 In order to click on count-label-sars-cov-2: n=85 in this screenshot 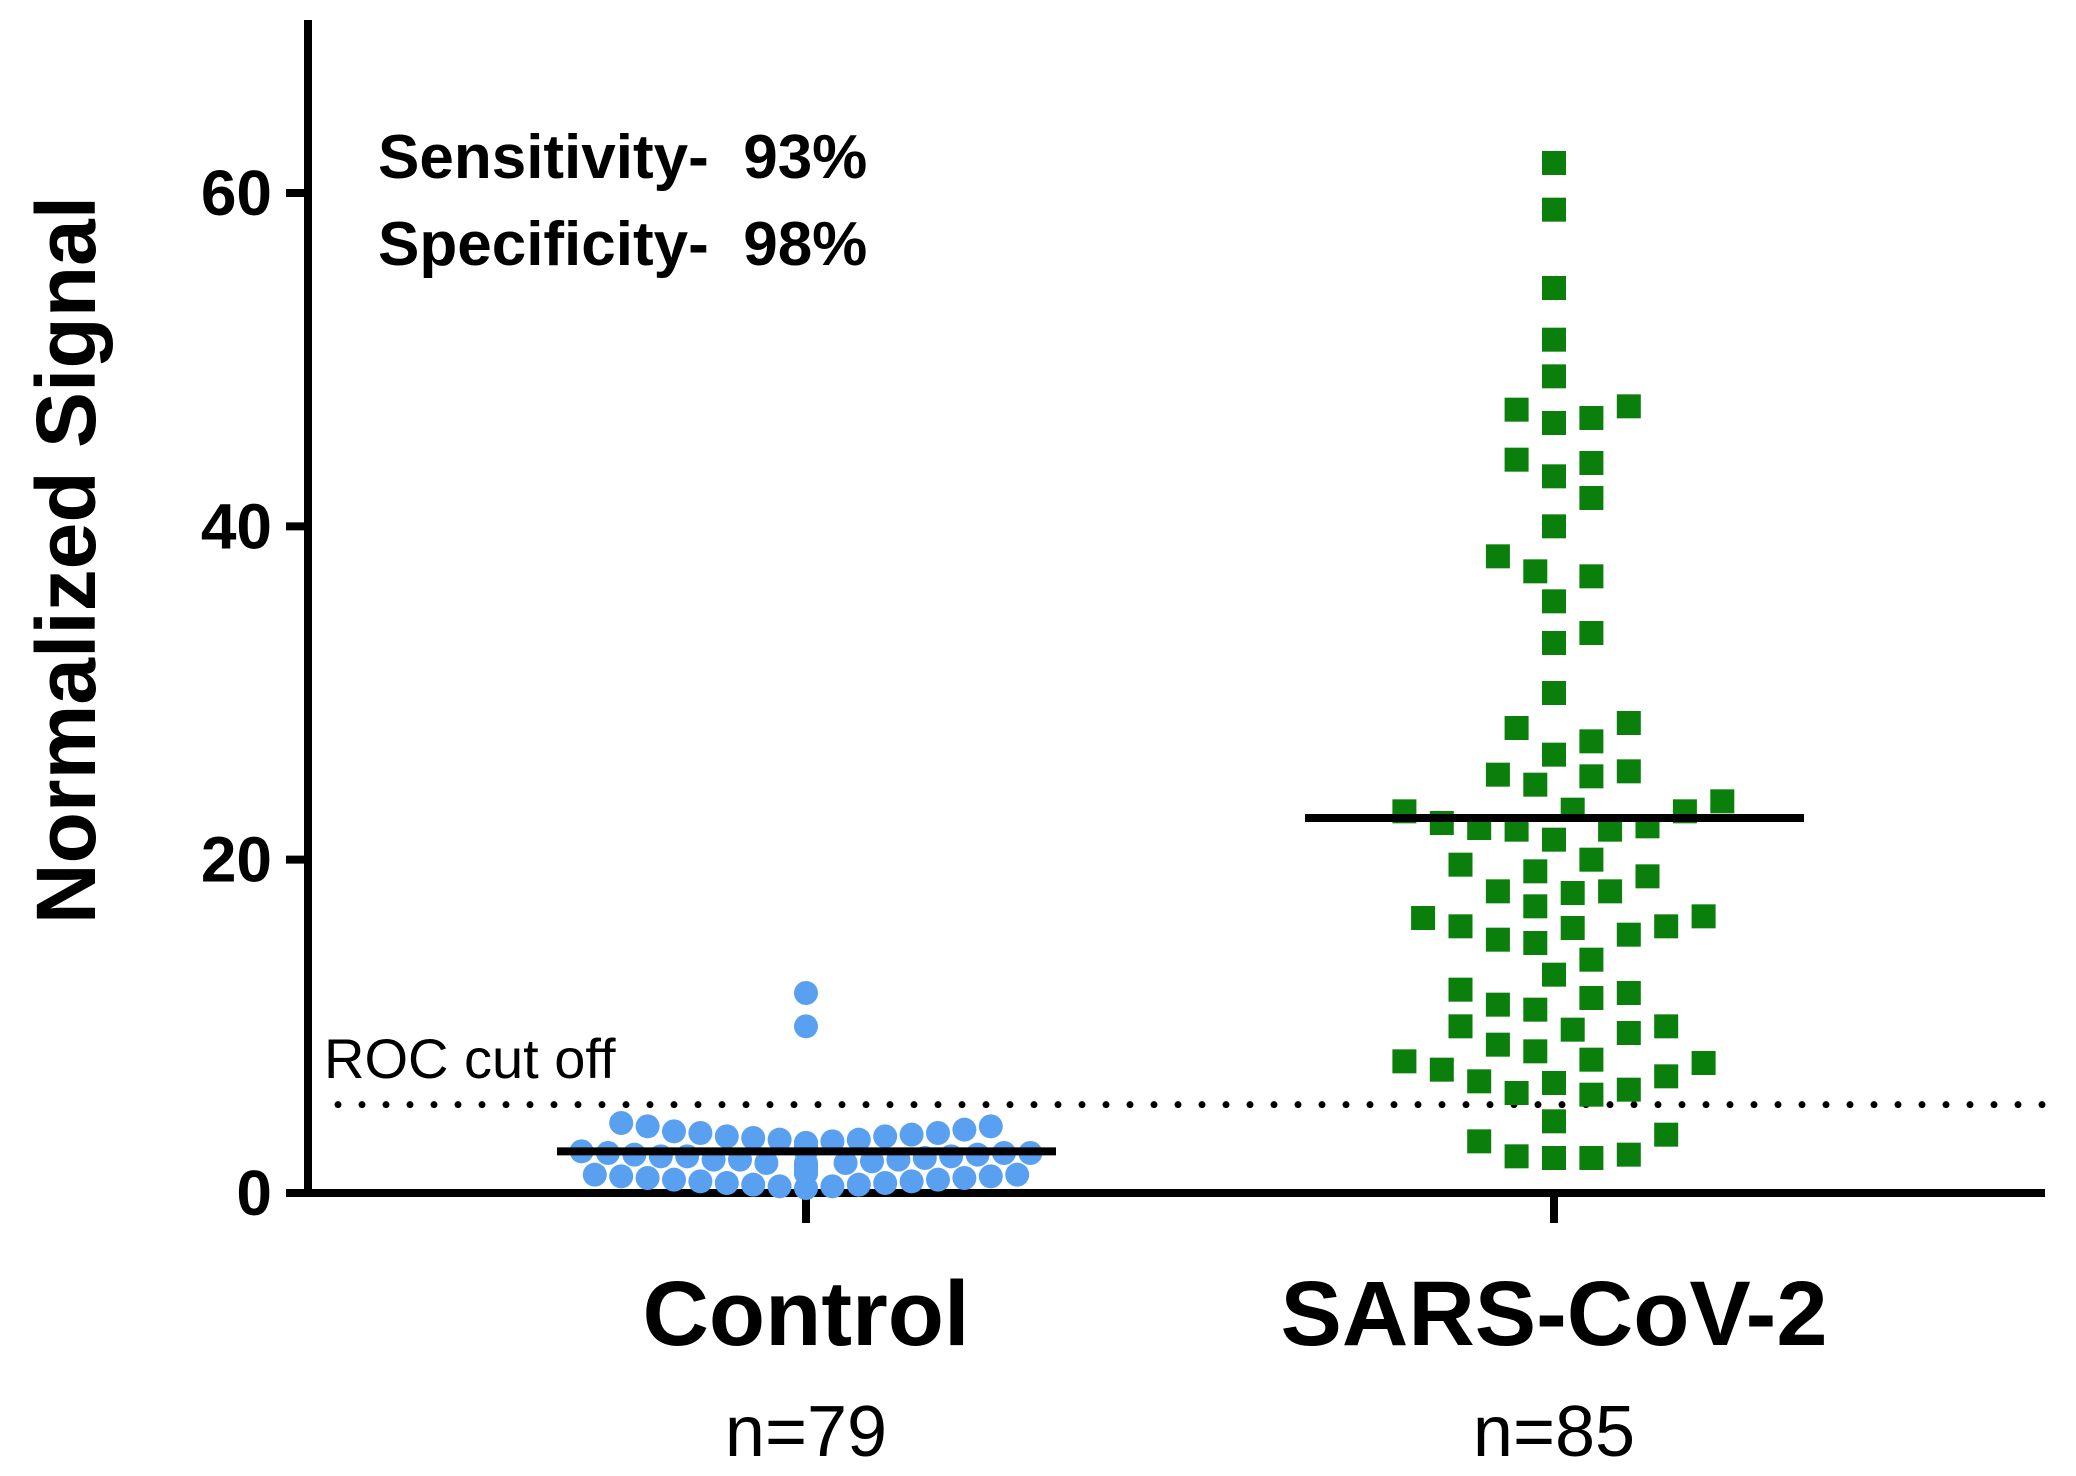, I will do `click(1554, 1432)`.